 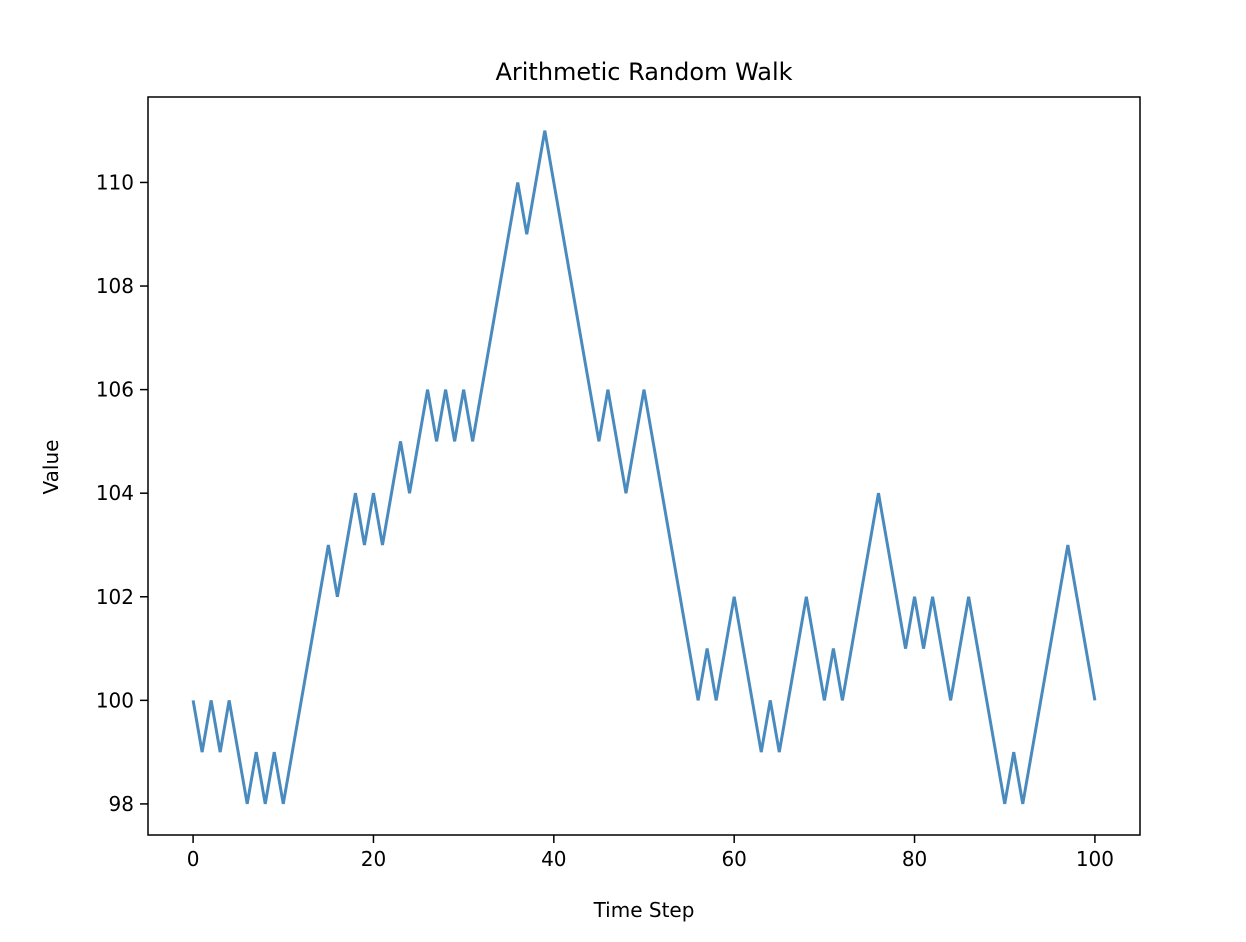 I want to click on y-tick-label: 100, so click(x=115, y=700).